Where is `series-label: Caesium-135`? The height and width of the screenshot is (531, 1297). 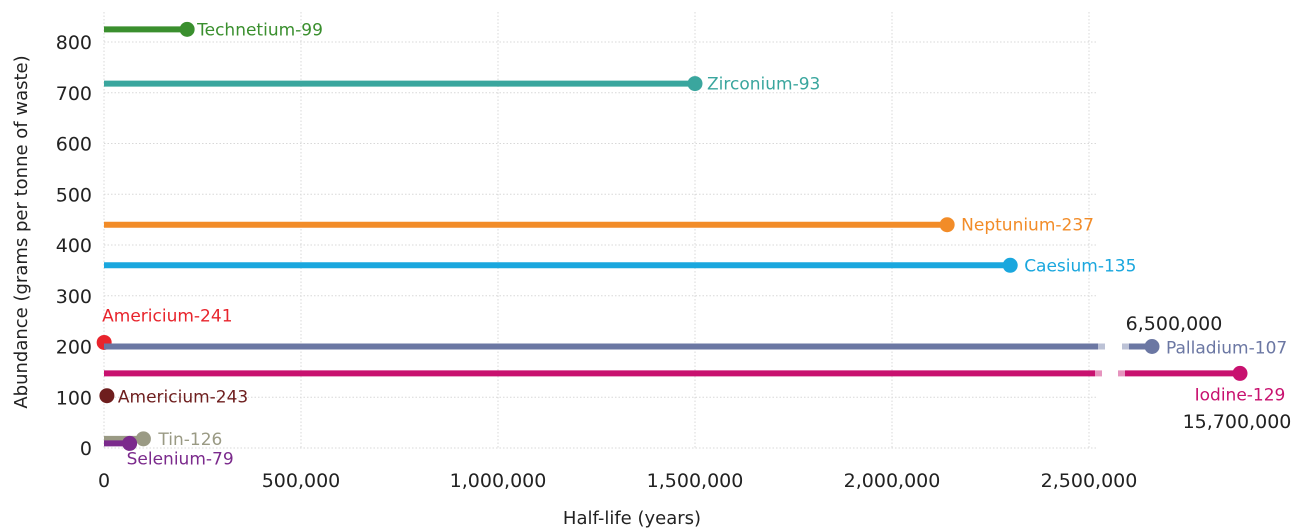 series-label: Caesium-135 is located at coordinates (1080, 266).